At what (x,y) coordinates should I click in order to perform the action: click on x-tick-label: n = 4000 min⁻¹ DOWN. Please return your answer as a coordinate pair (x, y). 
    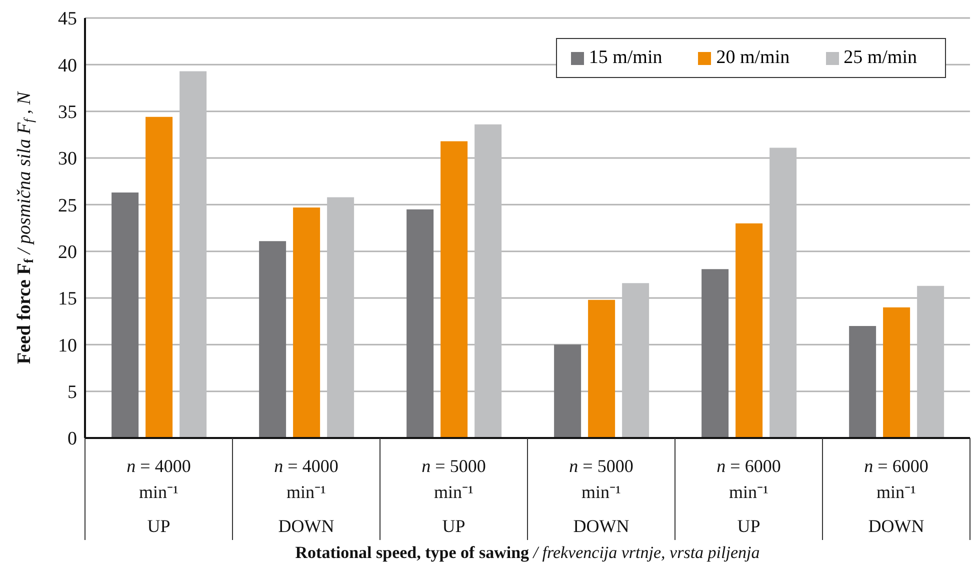
    Looking at the image, I should click on (306, 496).